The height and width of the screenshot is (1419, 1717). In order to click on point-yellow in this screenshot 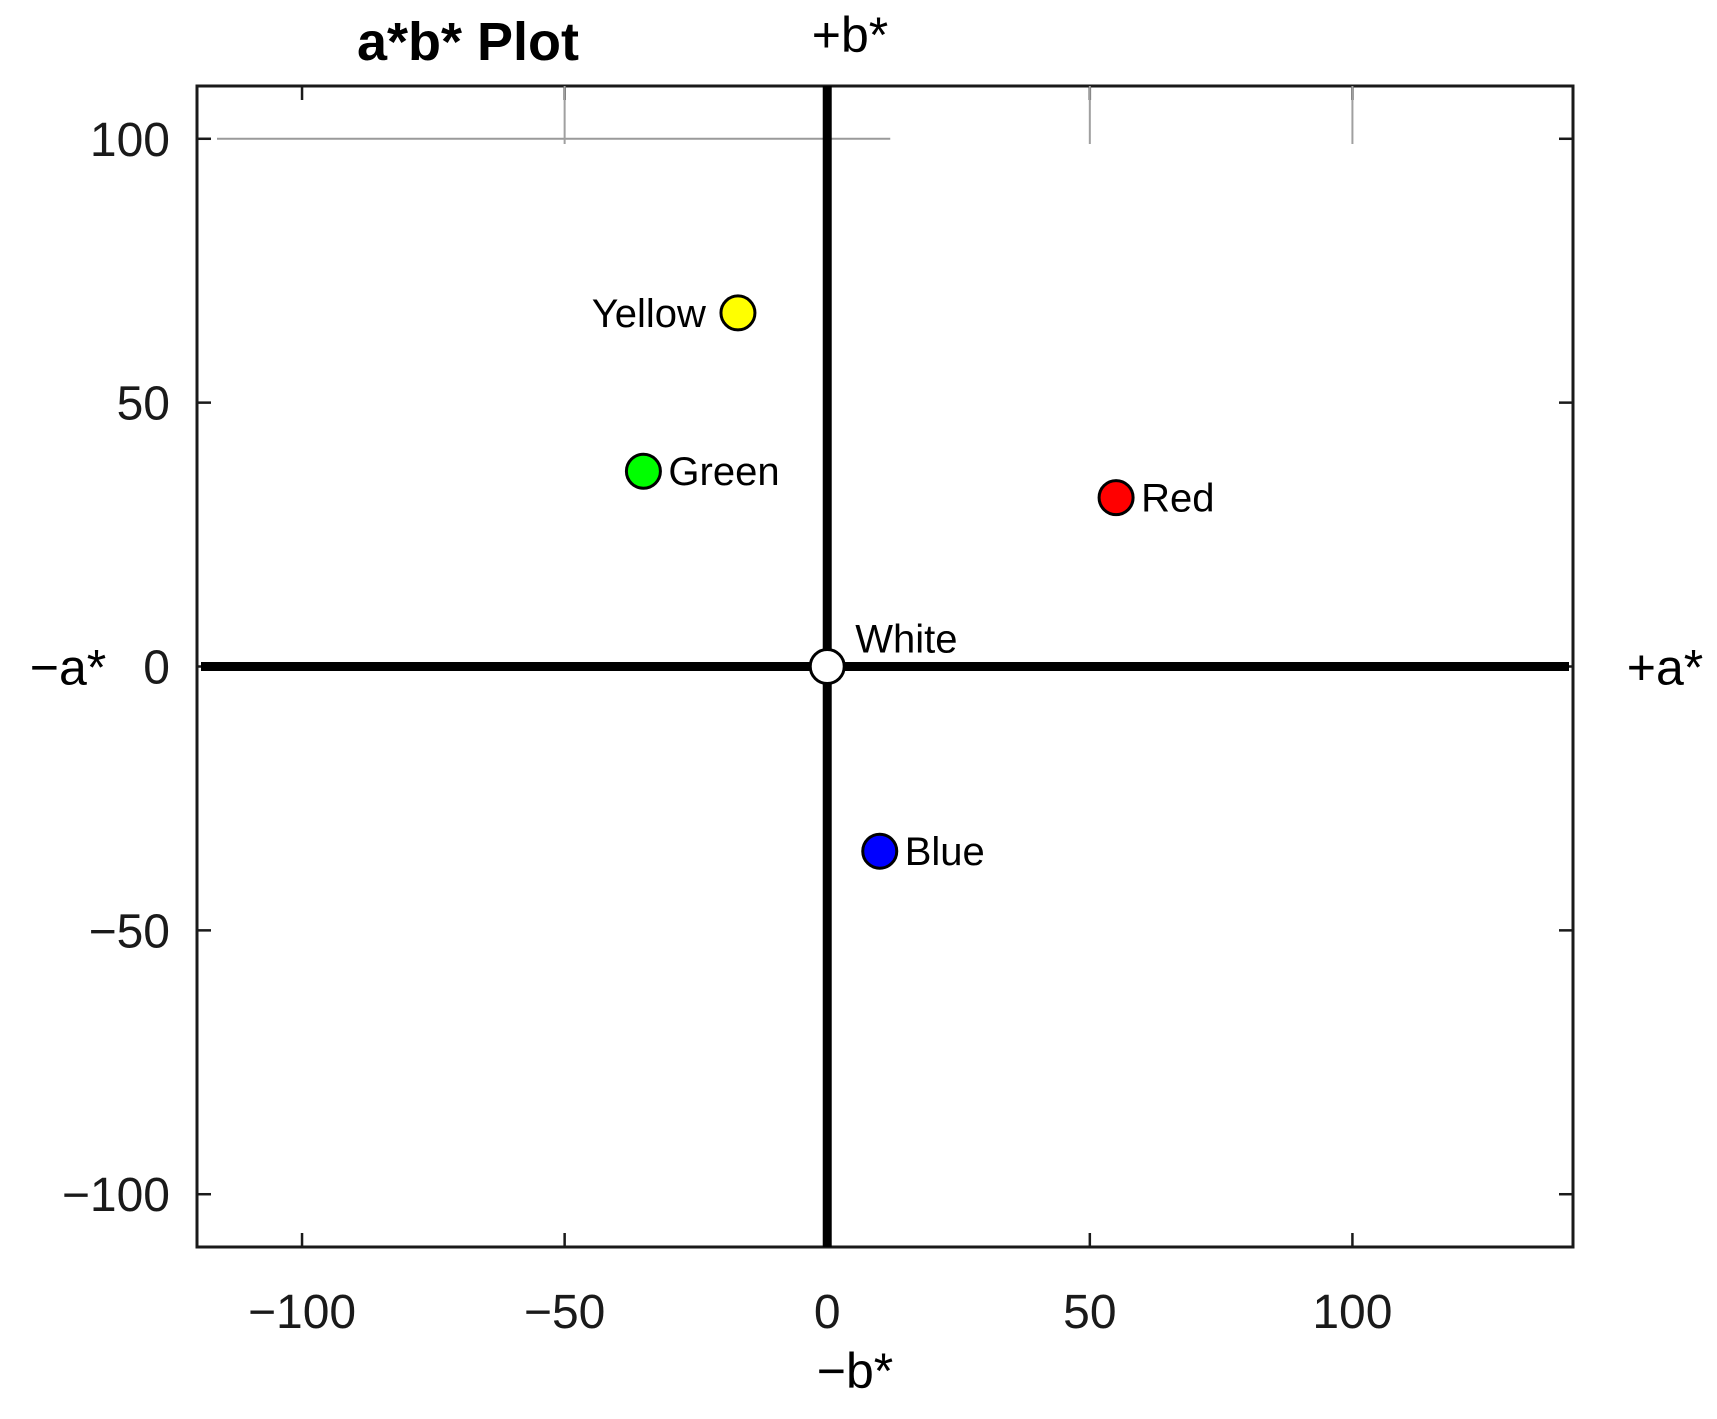, I will do `click(738, 313)`.